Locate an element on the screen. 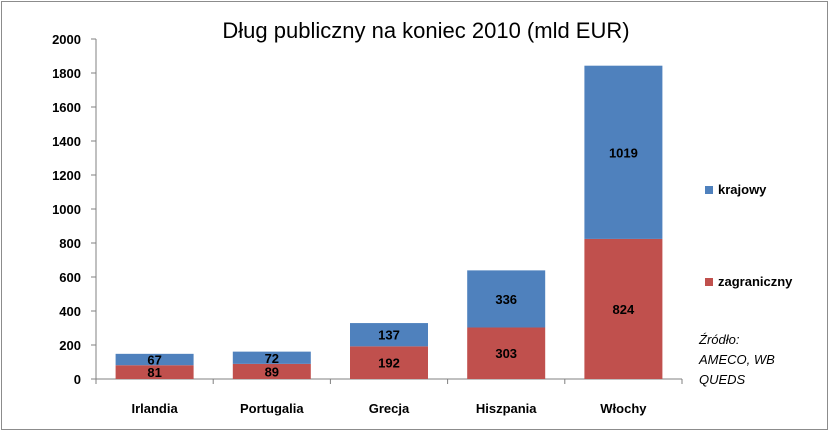  data-label-zagraniczny: 192 is located at coordinates (389, 363).